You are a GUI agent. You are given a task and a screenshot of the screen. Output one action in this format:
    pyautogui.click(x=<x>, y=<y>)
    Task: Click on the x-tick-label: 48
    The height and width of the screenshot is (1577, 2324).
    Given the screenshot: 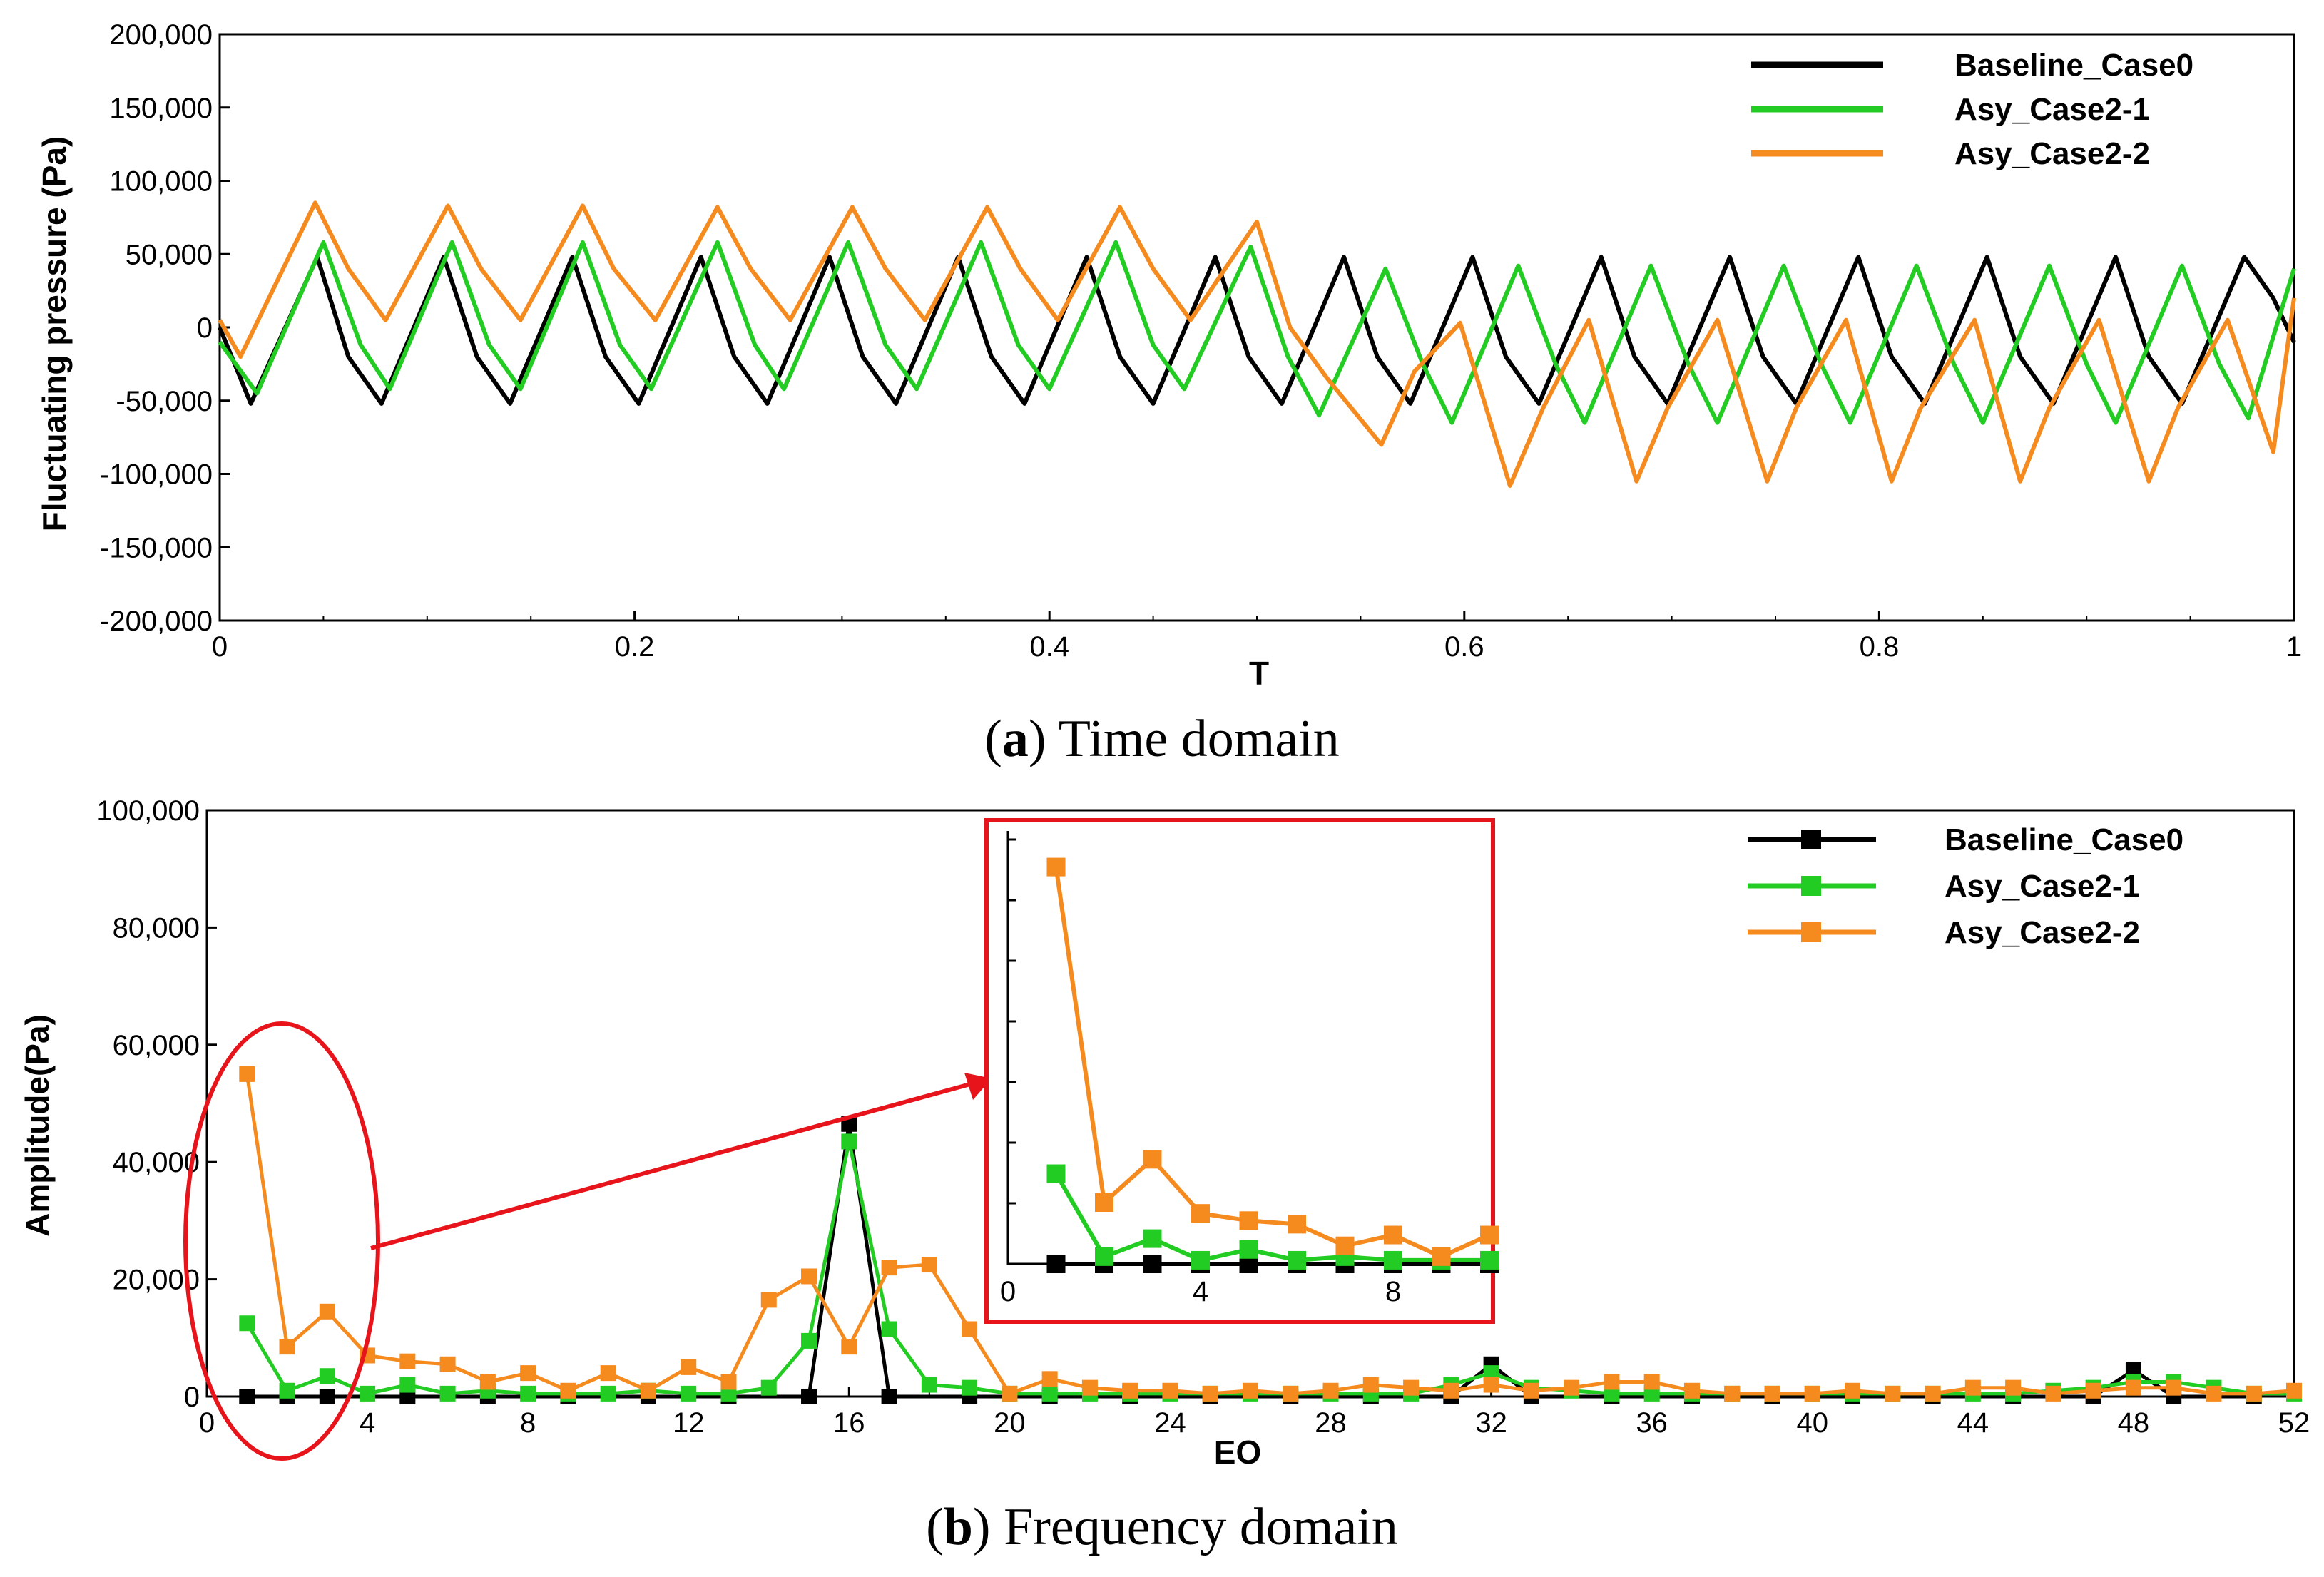 What is the action you would take?
    pyautogui.click(x=2134, y=1423)
    